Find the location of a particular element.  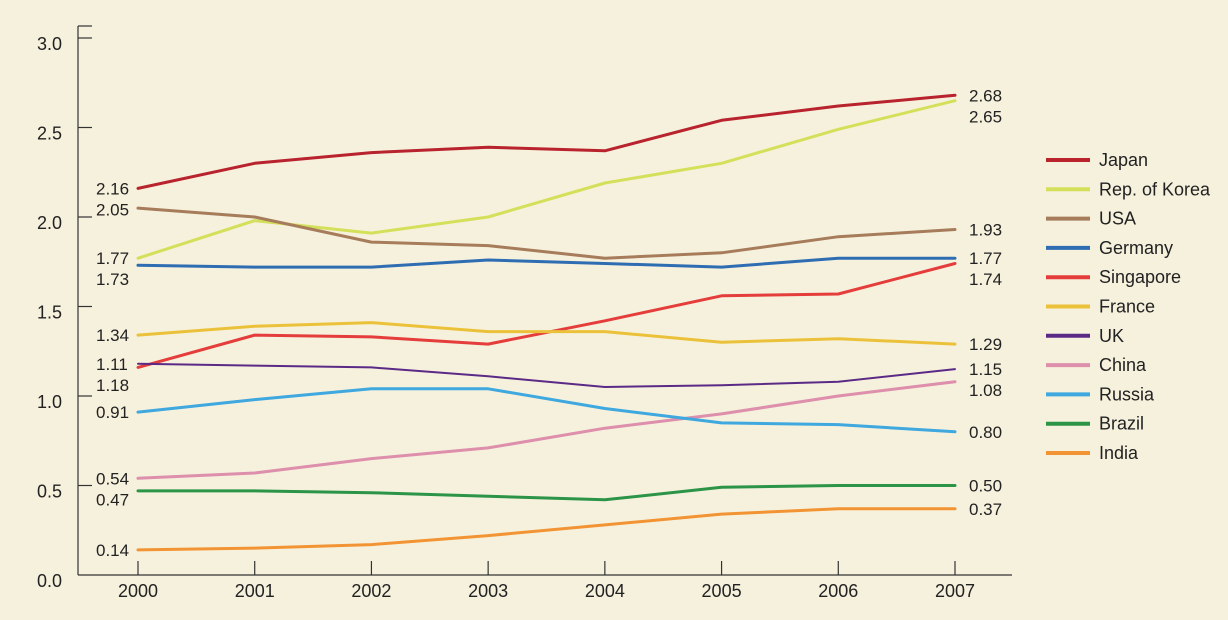

start-value-label: 1.77 is located at coordinates (112, 258).